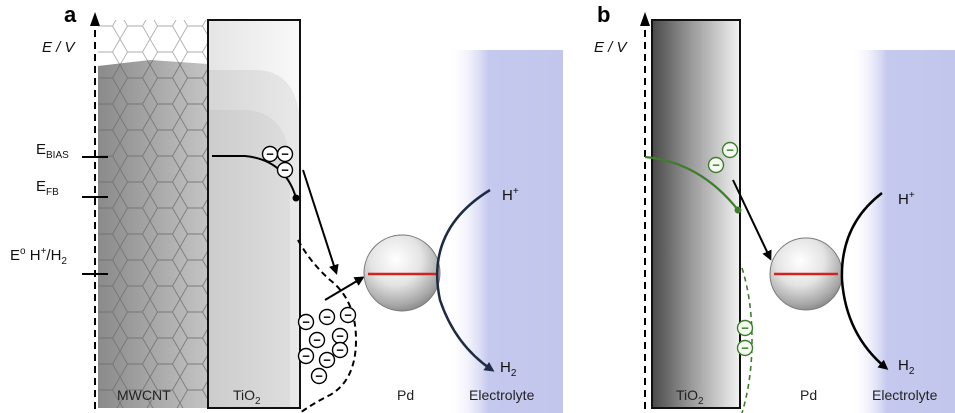 Image resolution: width=955 pixels, height=413 pixels. I want to click on interface-dot-a, so click(296, 198).